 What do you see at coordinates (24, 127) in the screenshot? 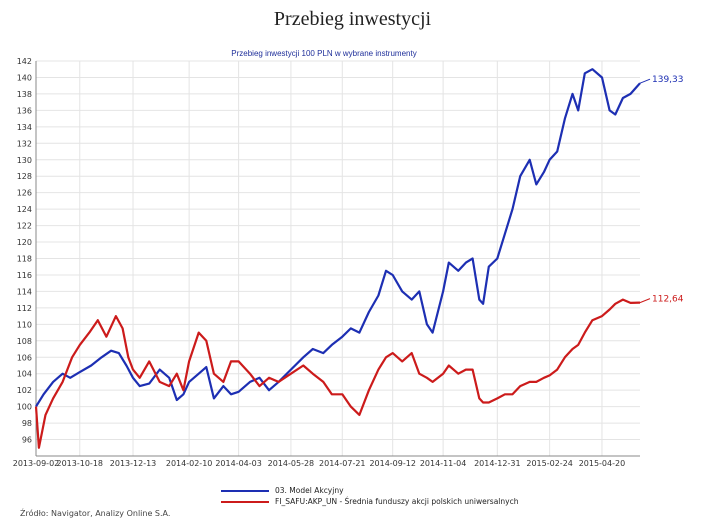
I see `y-tick-label: 134` at bounding box center [24, 127].